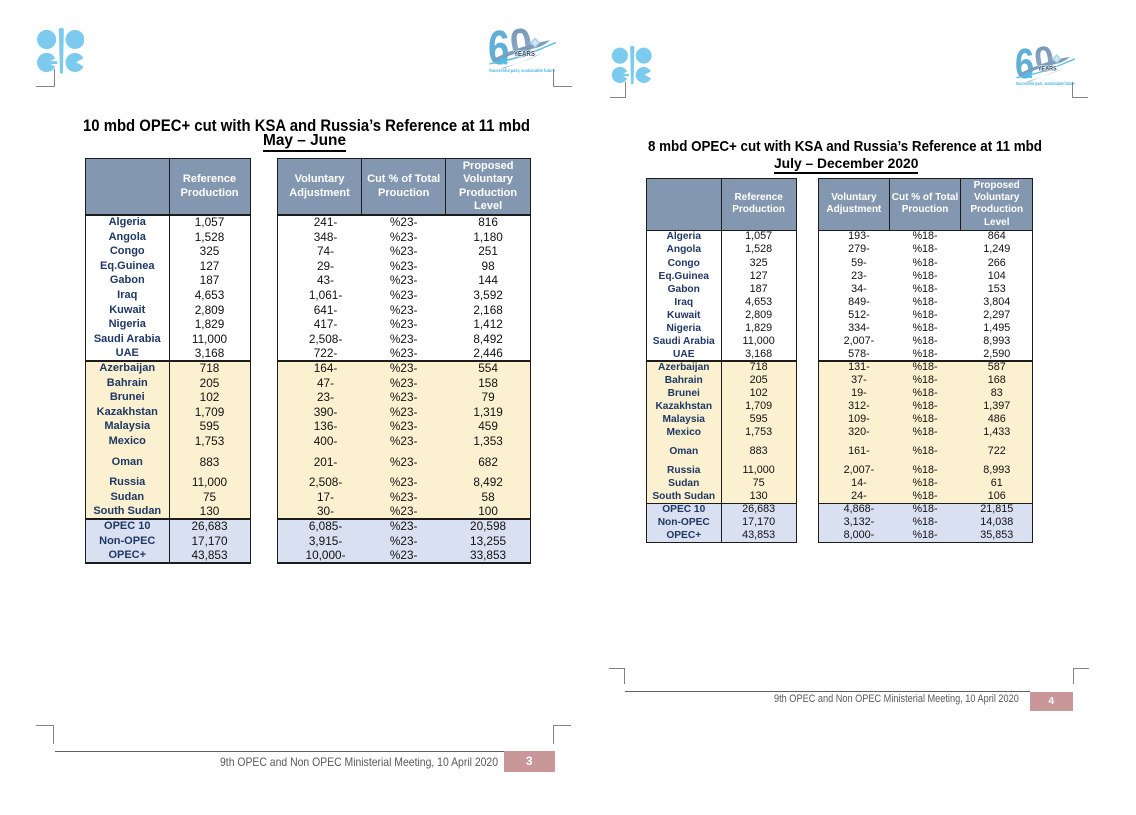  I want to click on svg-text: 6, so click(498, 50).